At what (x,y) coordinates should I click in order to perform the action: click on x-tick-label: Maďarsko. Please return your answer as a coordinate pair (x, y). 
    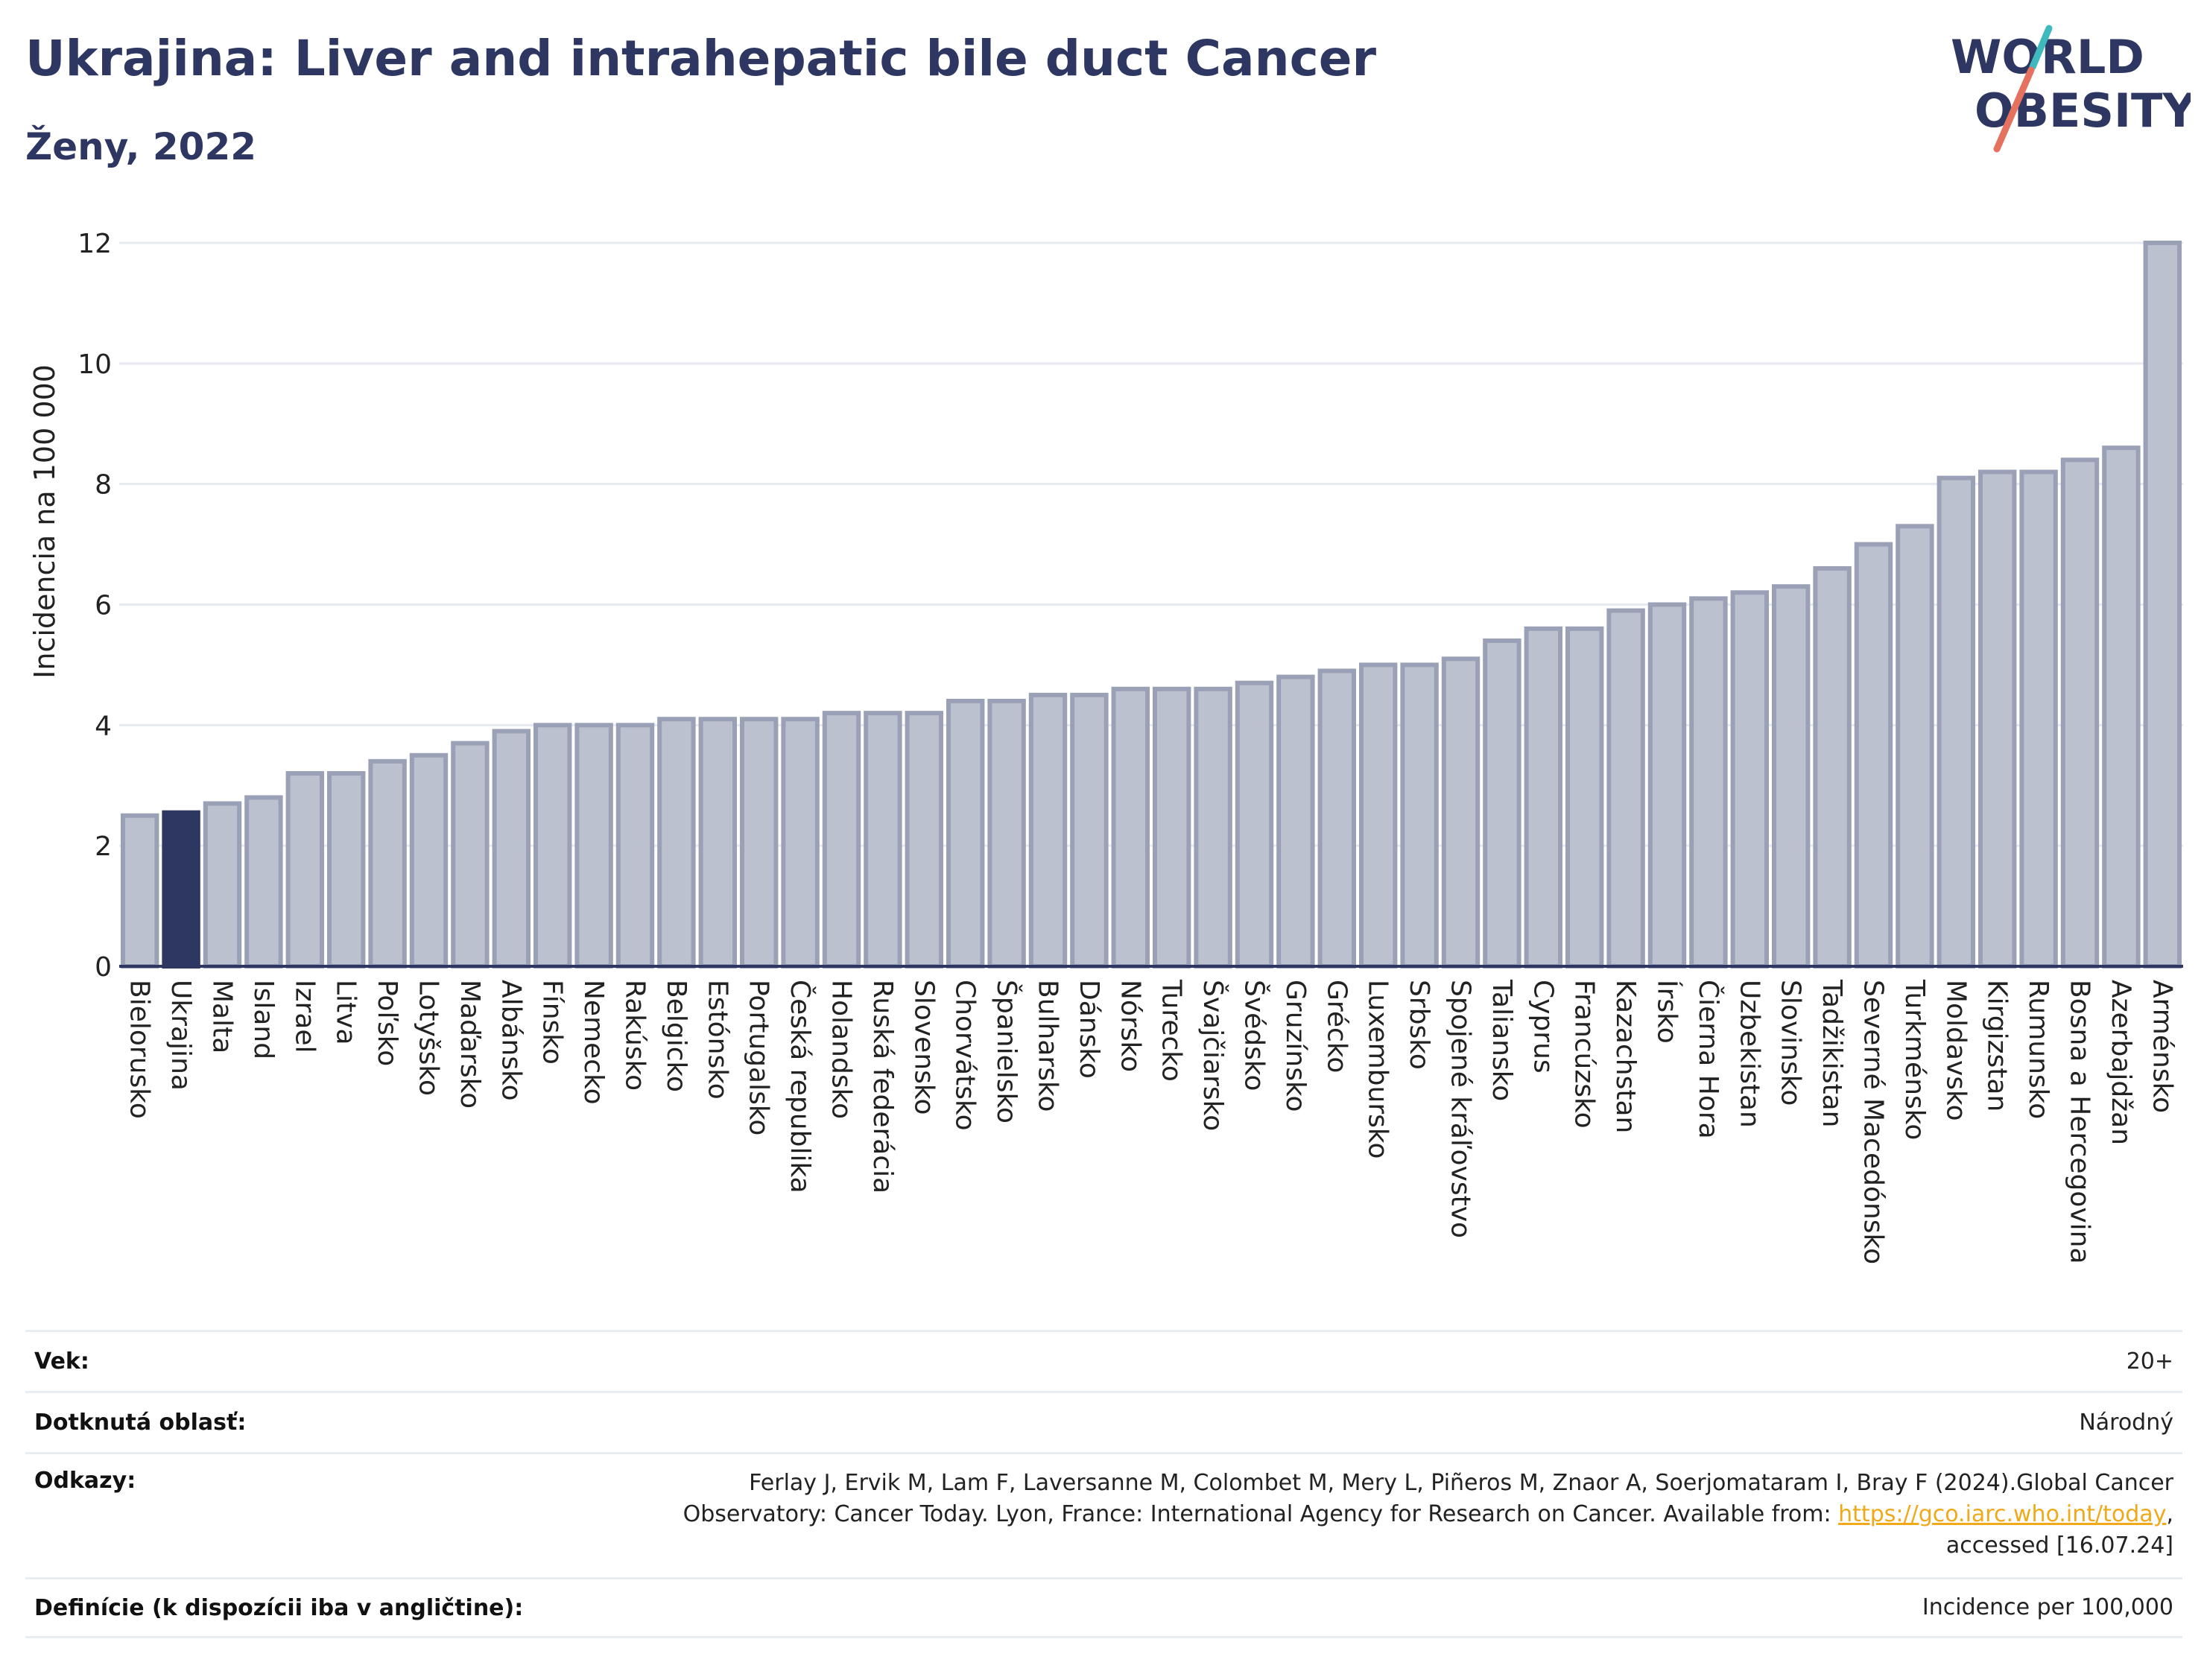
    Looking at the image, I should click on (470, 1044).